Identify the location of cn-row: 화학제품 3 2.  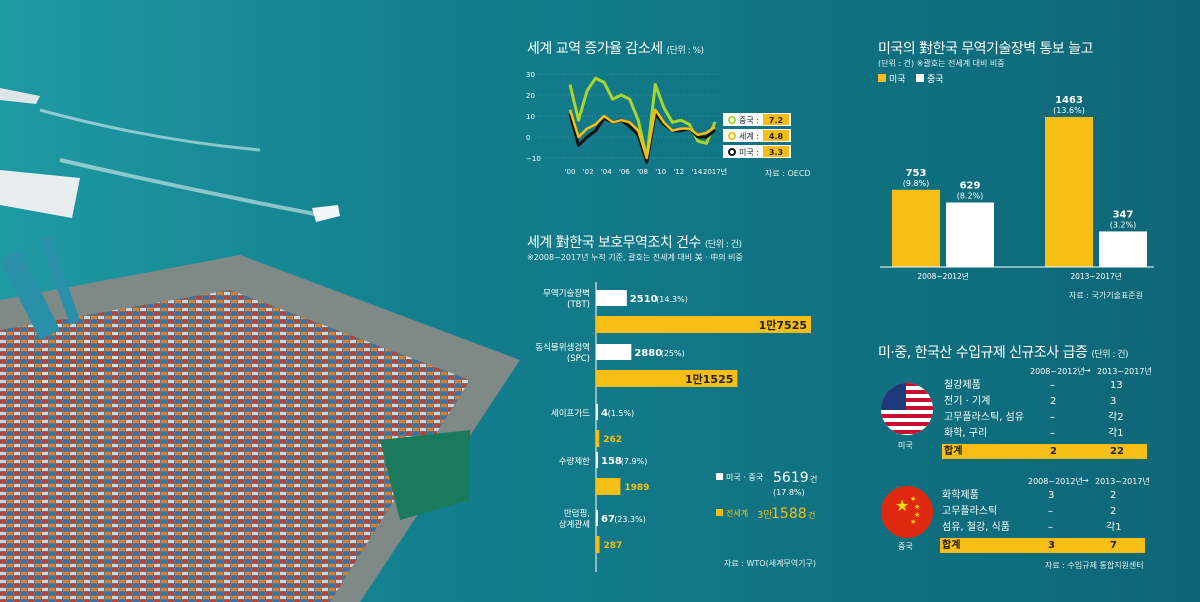
(1029, 495).